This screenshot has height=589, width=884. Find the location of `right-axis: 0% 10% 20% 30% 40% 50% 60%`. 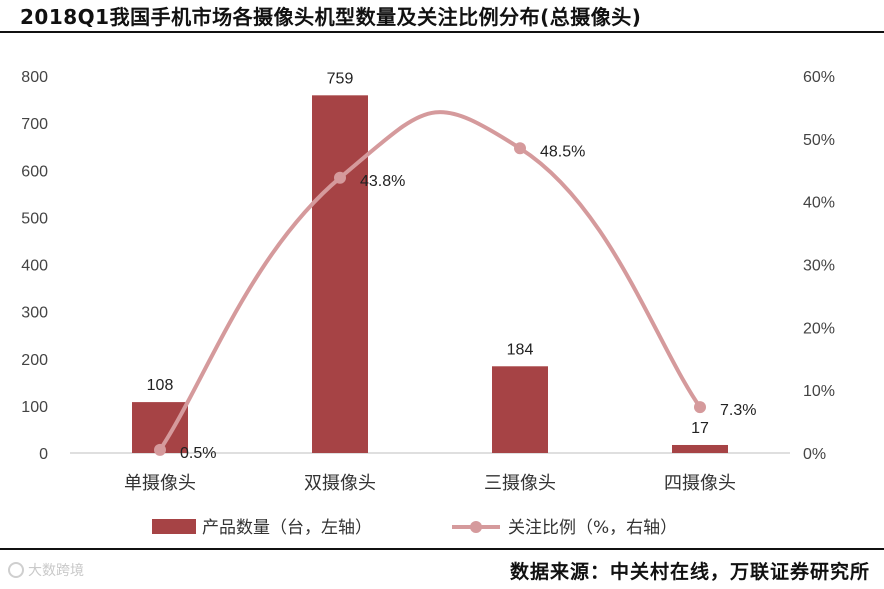

right-axis: 0% 10% 20% 30% 40% 50% 60% is located at coordinates (819, 266).